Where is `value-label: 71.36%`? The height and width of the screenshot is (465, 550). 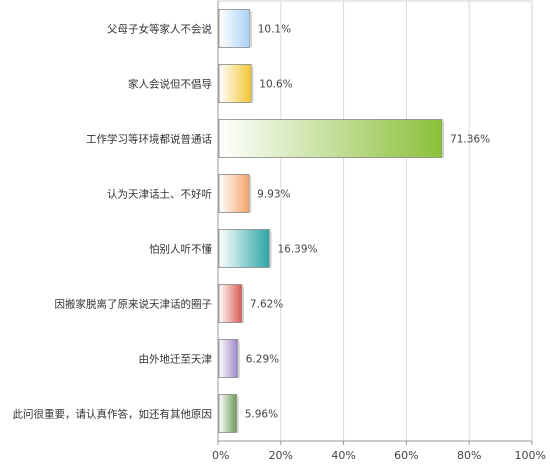 value-label: 71.36% is located at coordinates (470, 140).